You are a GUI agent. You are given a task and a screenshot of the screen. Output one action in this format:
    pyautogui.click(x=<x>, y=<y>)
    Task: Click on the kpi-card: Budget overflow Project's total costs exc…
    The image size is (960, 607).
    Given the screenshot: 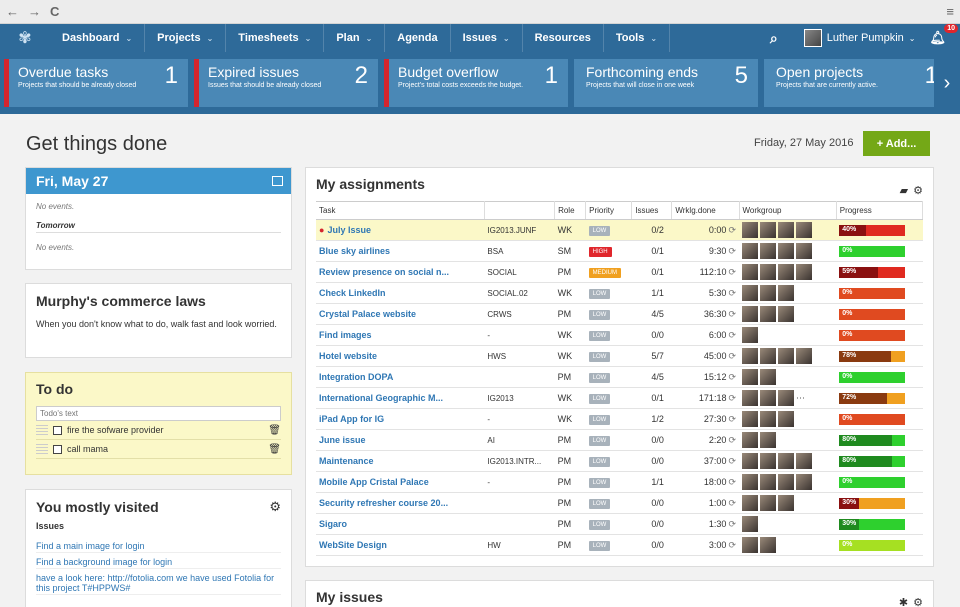 What is the action you would take?
    pyautogui.click(x=476, y=83)
    